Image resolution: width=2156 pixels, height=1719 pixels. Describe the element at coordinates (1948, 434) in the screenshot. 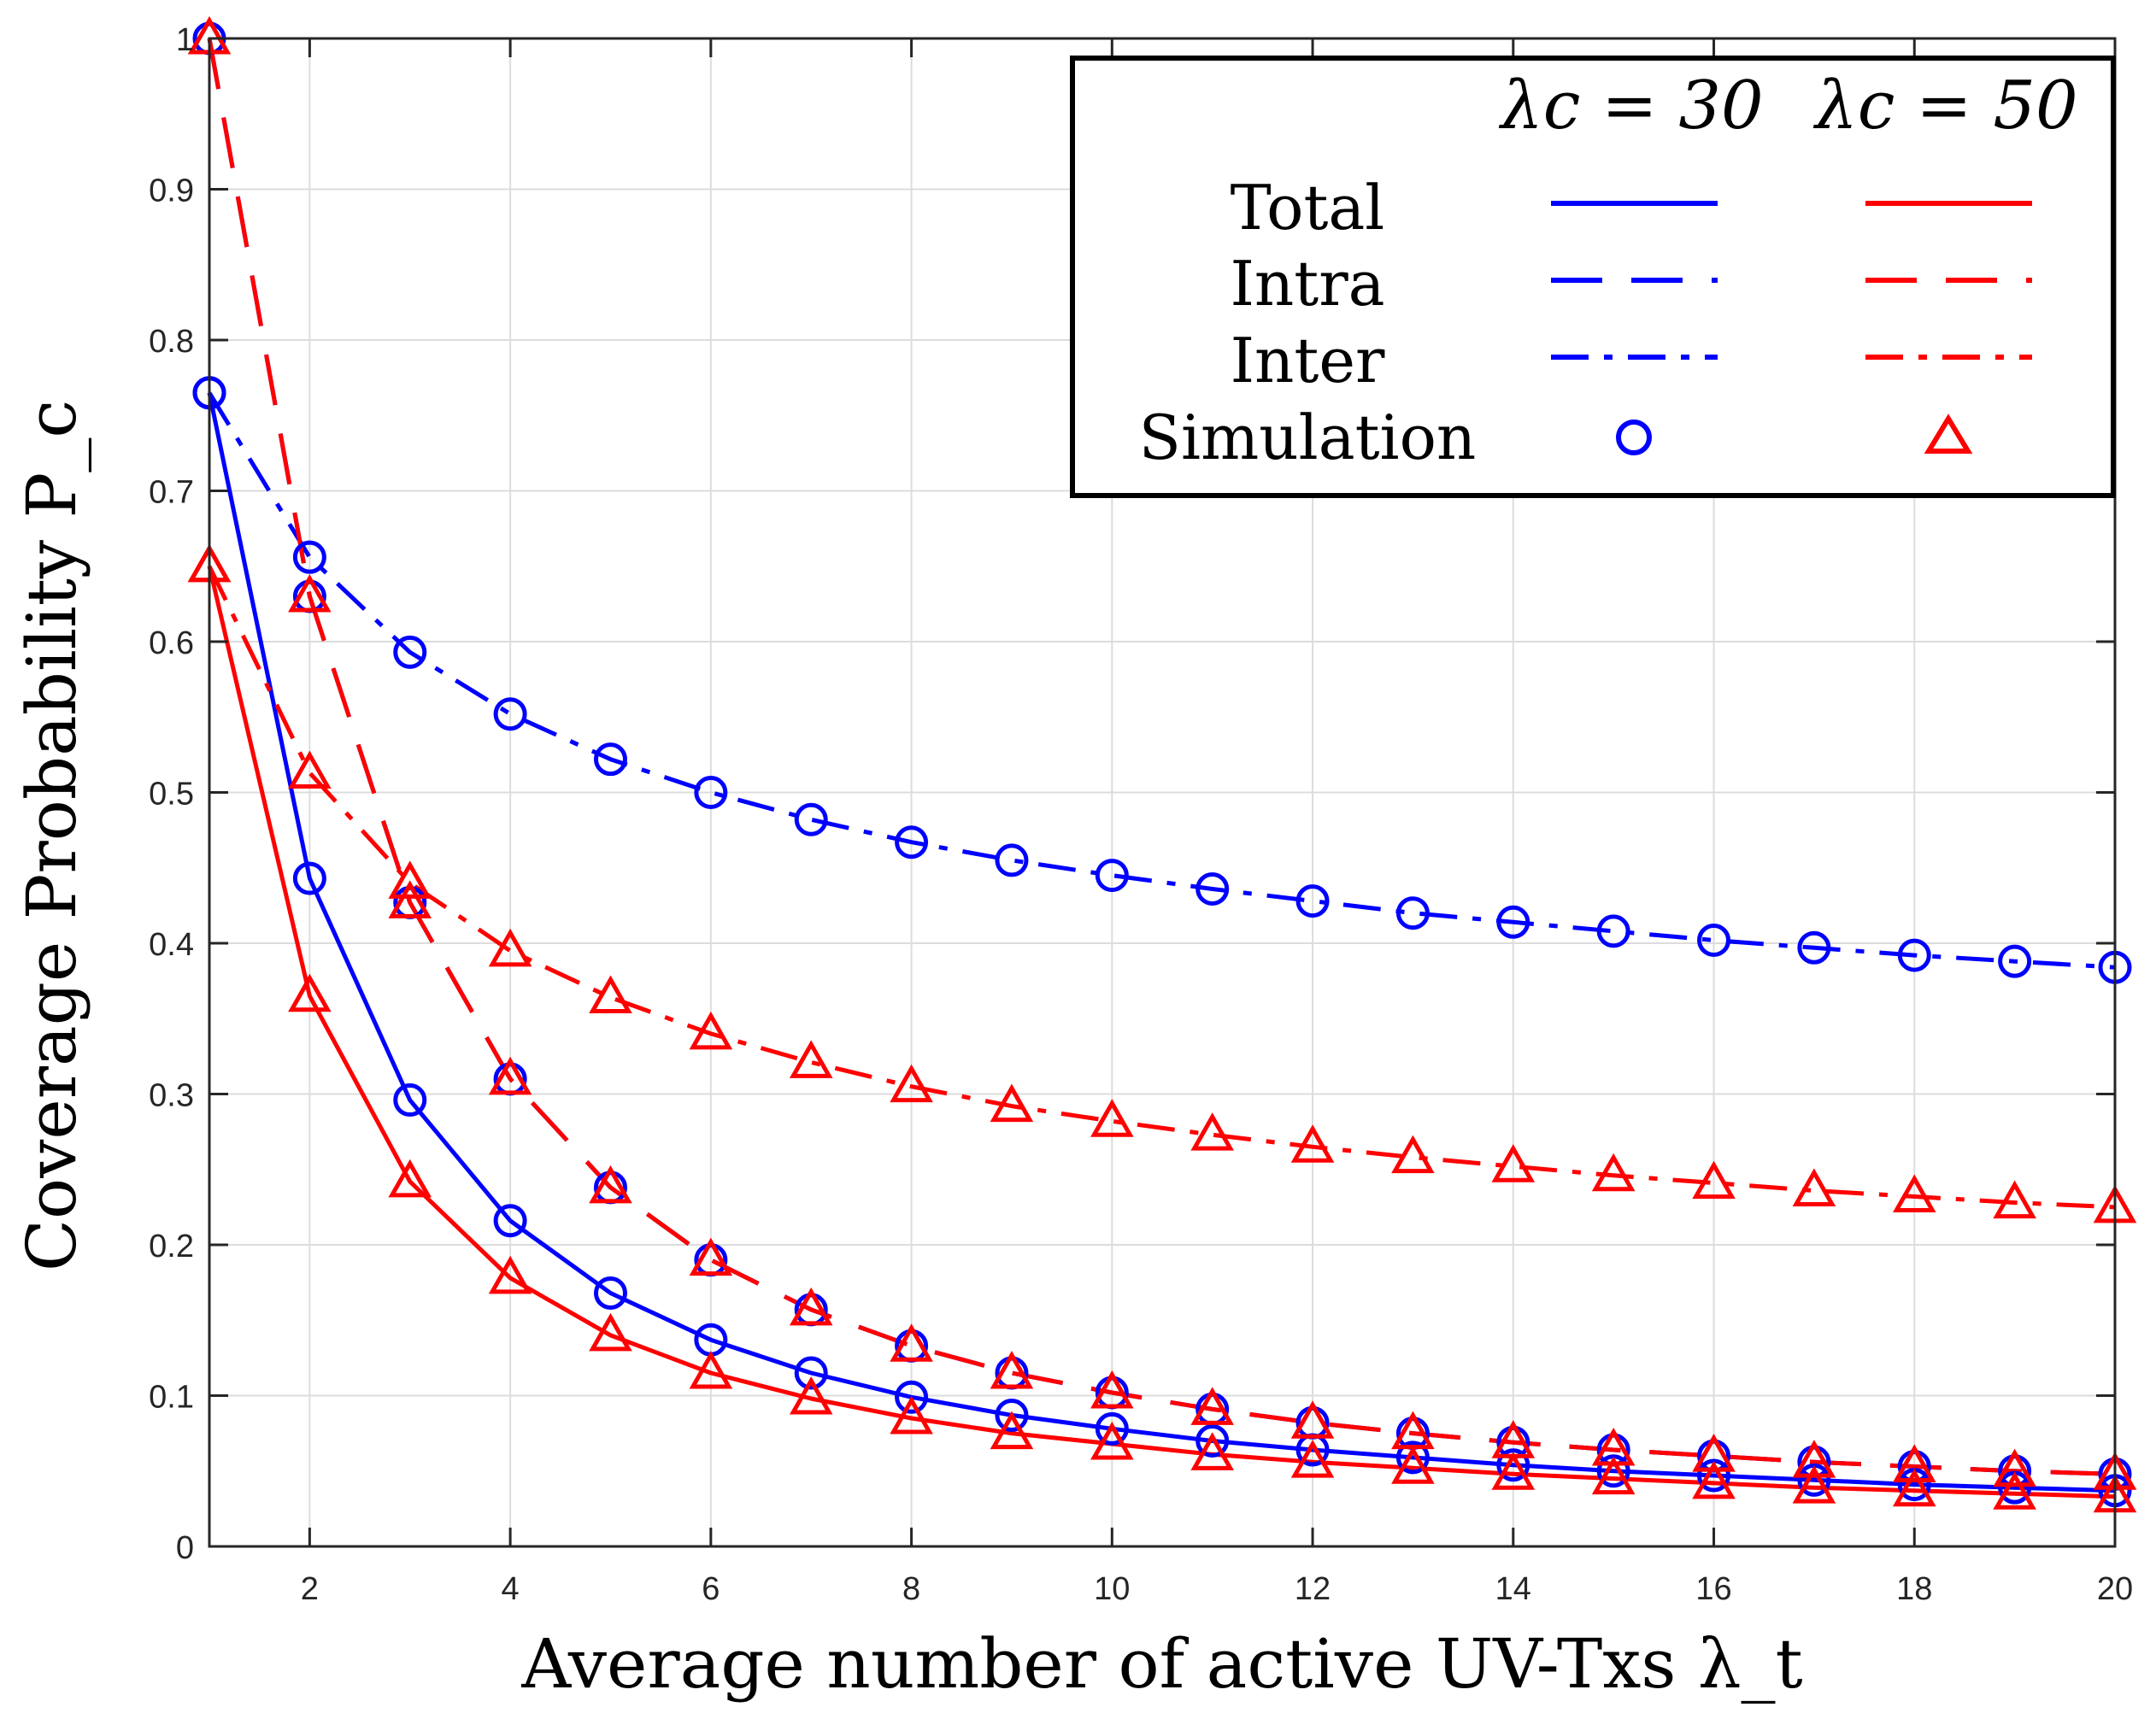

I see `legend-simulation-50-marker` at that location.